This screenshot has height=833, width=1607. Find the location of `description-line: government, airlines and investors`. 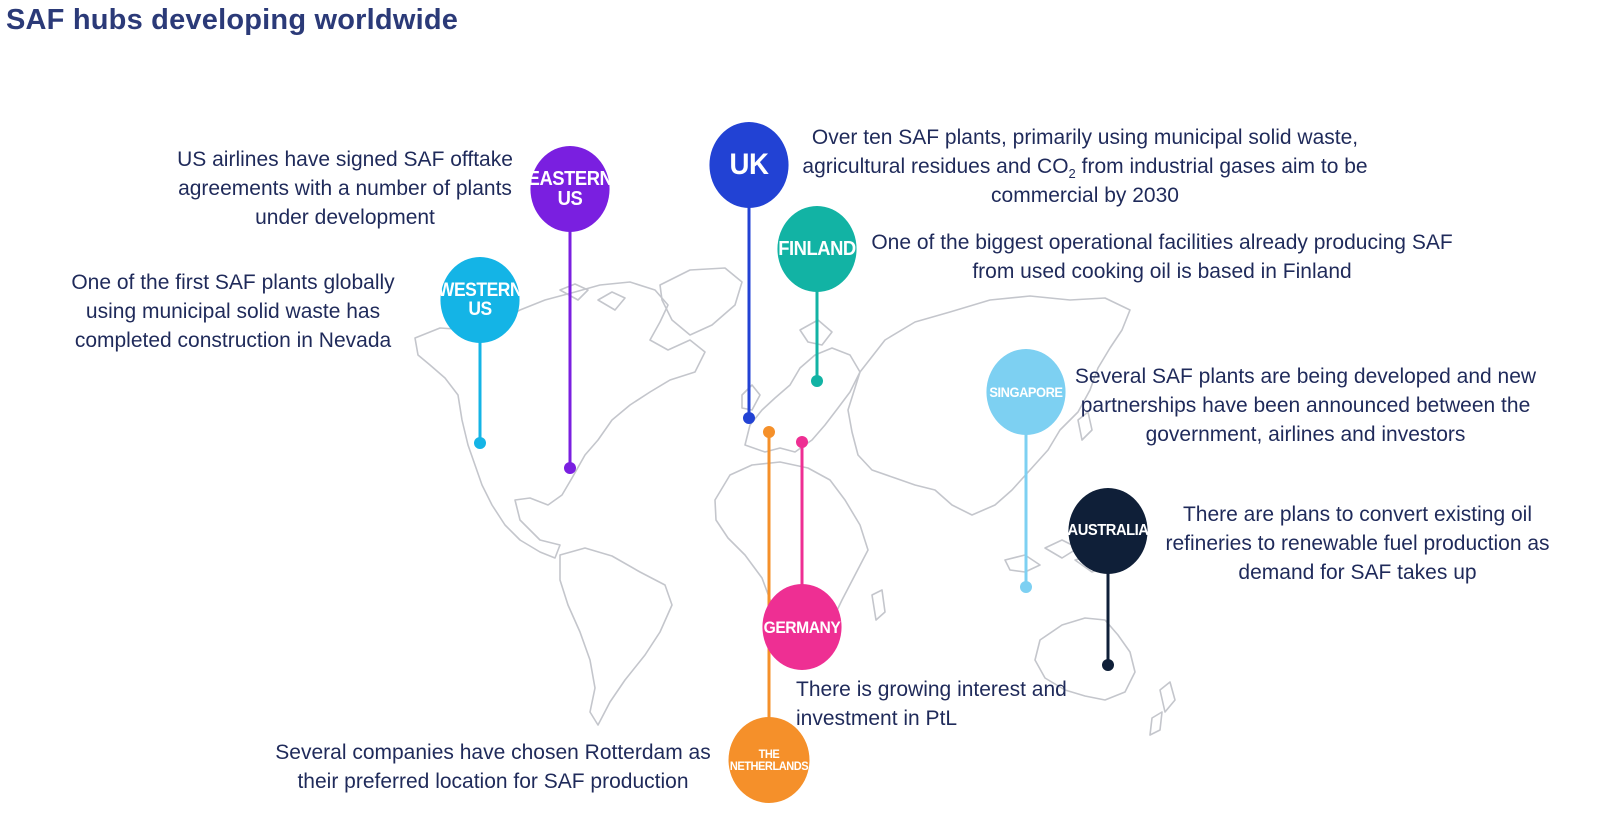

description-line: government, airlines and investors is located at coordinates (1305, 434).